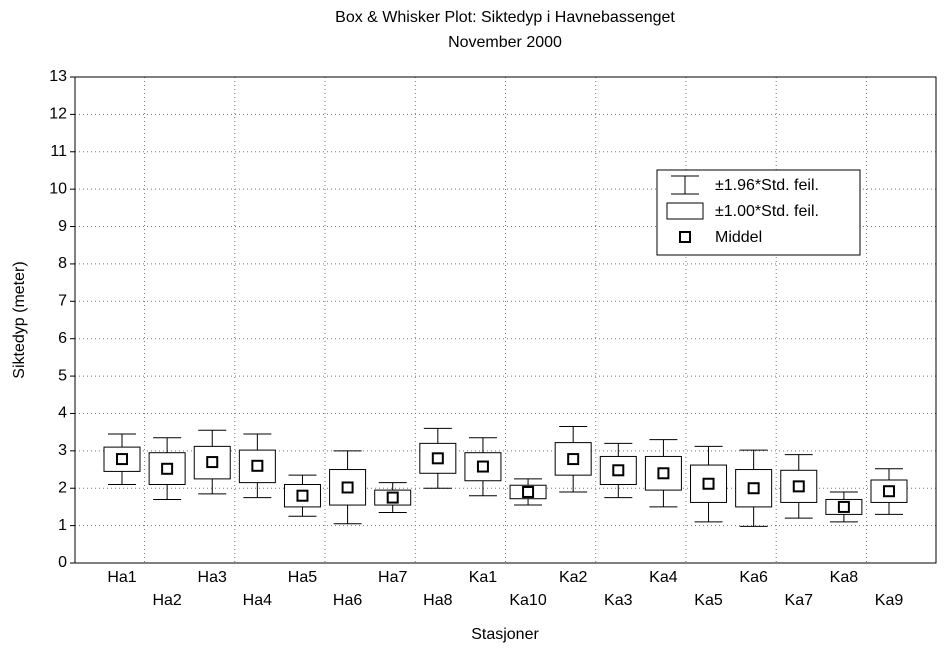  Describe the element at coordinates (483, 577) in the screenshot. I see `x-tick-label: Ka1` at that location.